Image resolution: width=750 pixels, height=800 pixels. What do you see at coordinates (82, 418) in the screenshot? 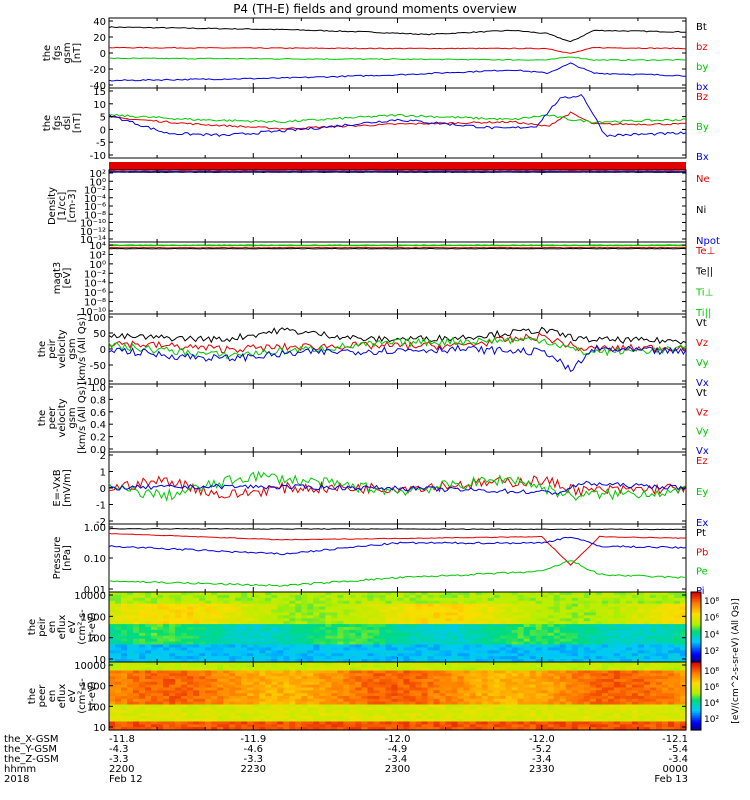
I see `y-axis-label-line: [km/s (All Qs)]` at bounding box center [82, 418].